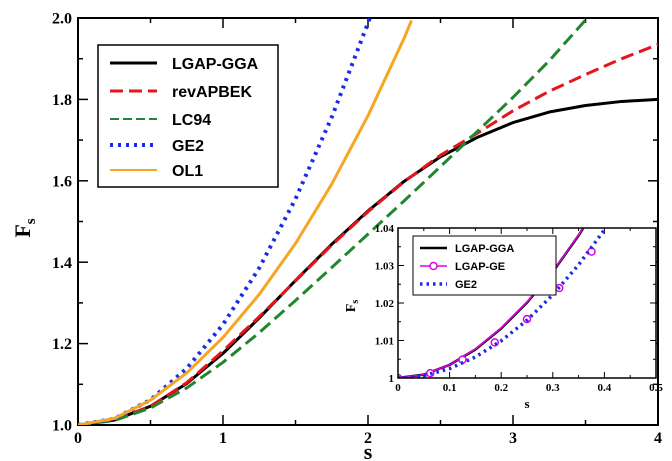 The width and height of the screenshot is (672, 461). Describe the element at coordinates (62, 426) in the screenshot. I see `main-y-tick-label: 1.0` at that location.